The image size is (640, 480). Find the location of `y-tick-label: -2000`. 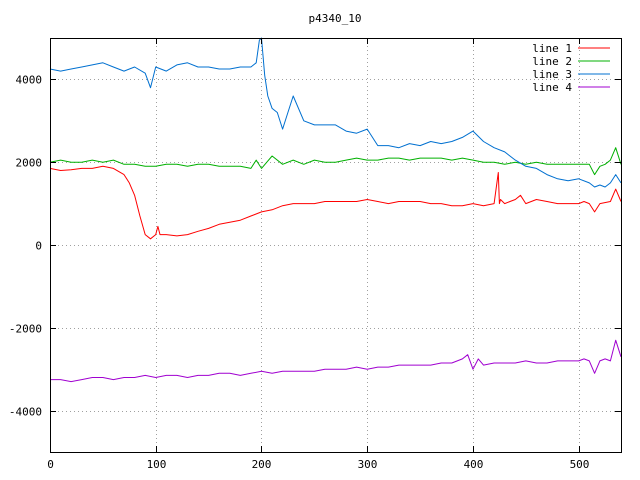

y-tick-label: -2000 is located at coordinates (25, 329).